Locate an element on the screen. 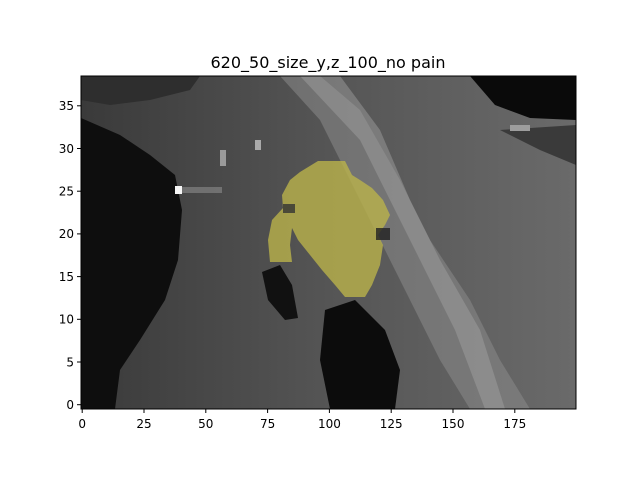 Image resolution: width=640 pixels, height=480 pixels. segmentation-overlay is located at coordinates (329, 229).